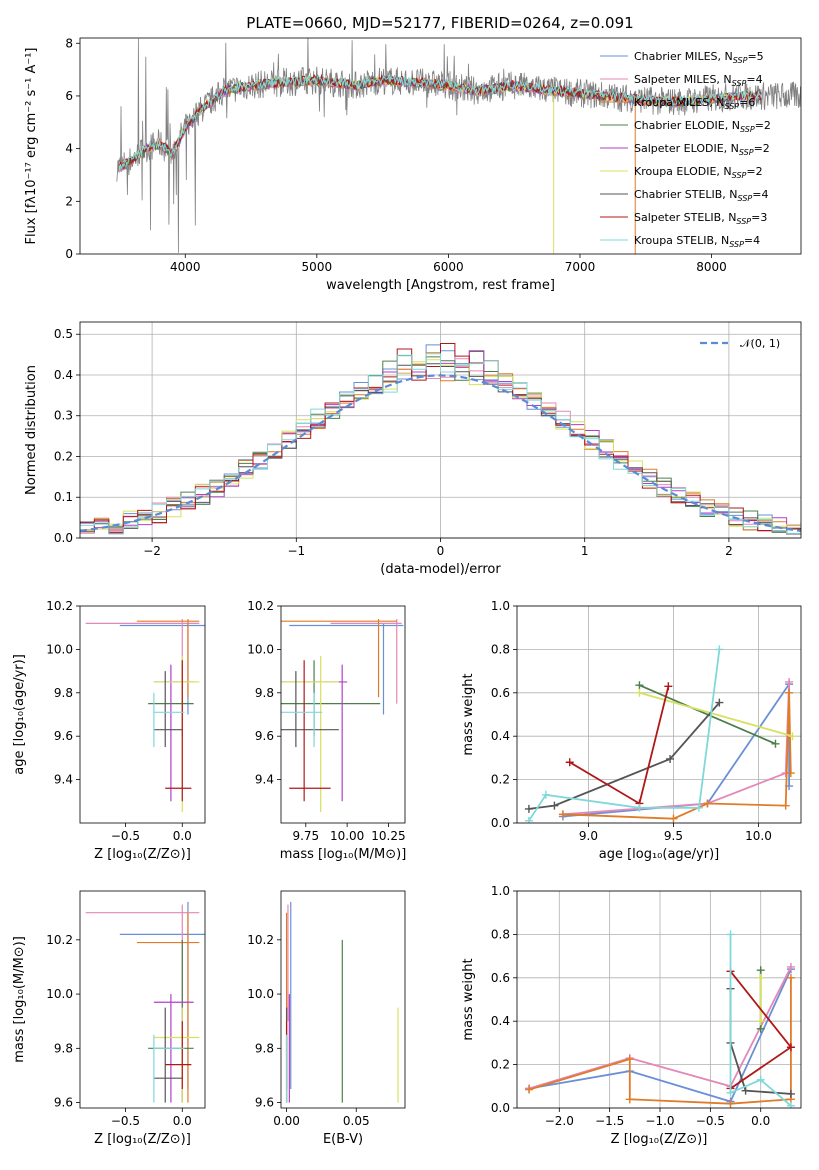 The height and width of the screenshot is (1170, 819). Describe the element at coordinates (63, 334) in the screenshot. I see `y-tick-label: 0.5` at that location.